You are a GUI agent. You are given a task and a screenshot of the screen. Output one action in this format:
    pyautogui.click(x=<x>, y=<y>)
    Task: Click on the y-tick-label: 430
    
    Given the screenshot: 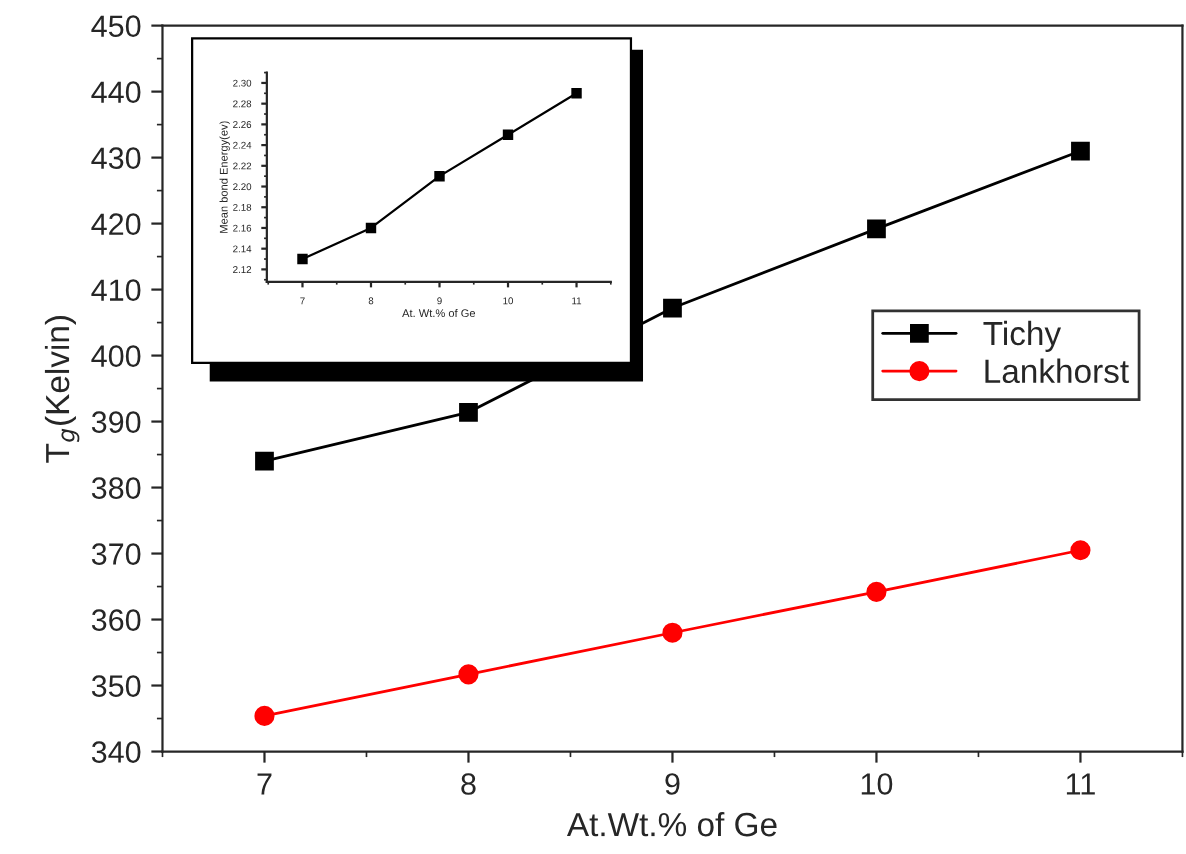 What is the action you would take?
    pyautogui.click(x=116, y=158)
    